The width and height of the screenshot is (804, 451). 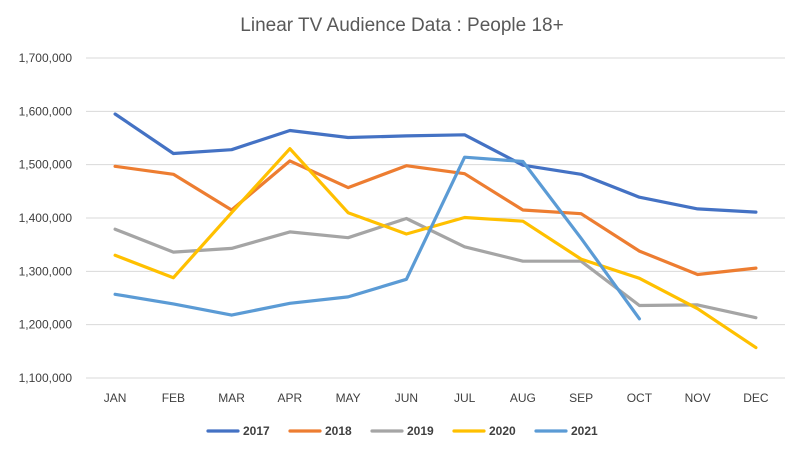 What do you see at coordinates (46, 378) in the screenshot?
I see `y-tick-label: 1,100,000` at bounding box center [46, 378].